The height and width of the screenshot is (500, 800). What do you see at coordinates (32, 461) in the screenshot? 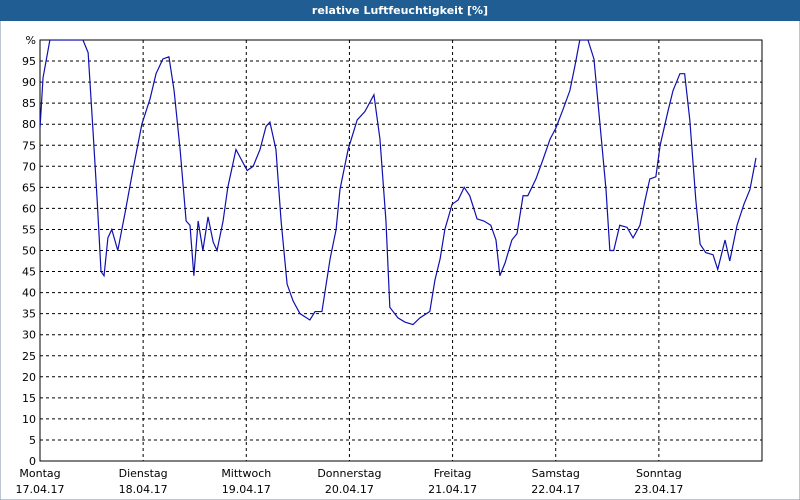
I see `y-tick-label: 0` at bounding box center [32, 461].